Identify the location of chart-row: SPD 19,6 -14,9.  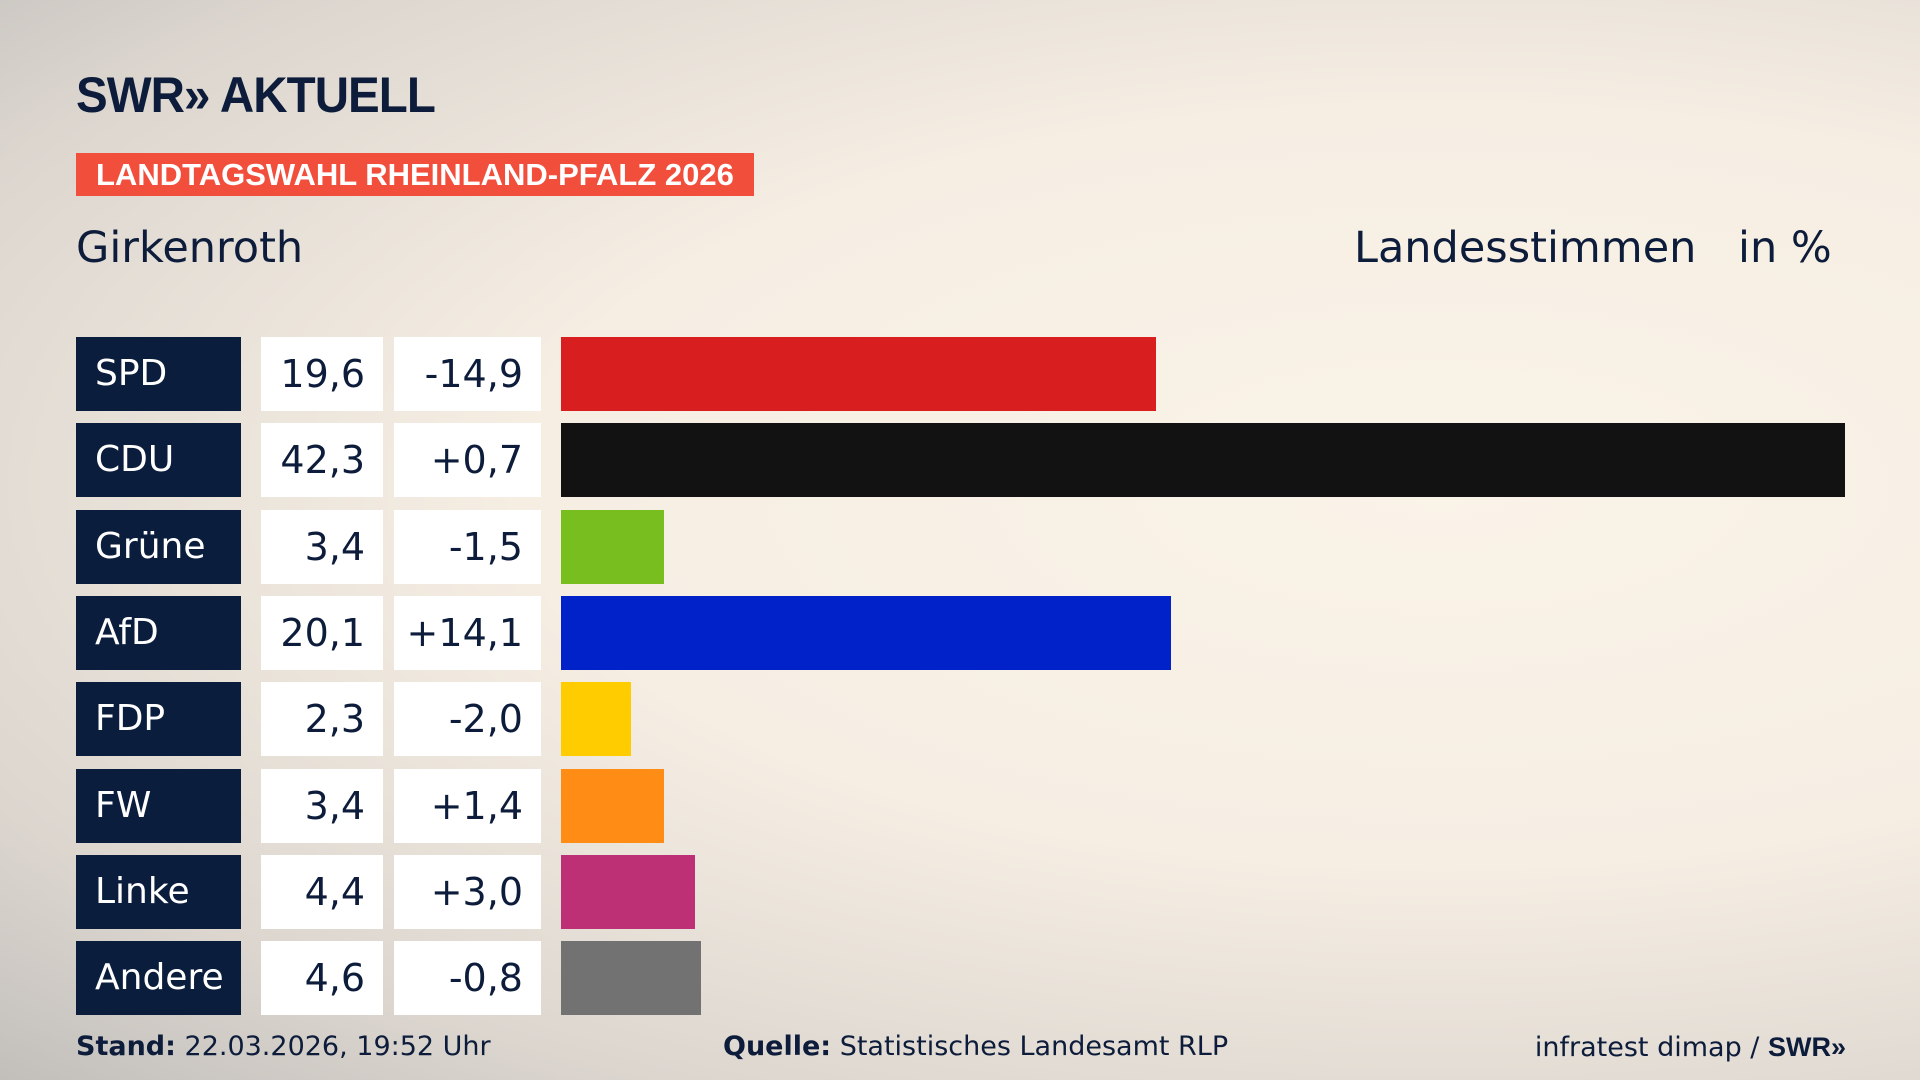
(966, 374).